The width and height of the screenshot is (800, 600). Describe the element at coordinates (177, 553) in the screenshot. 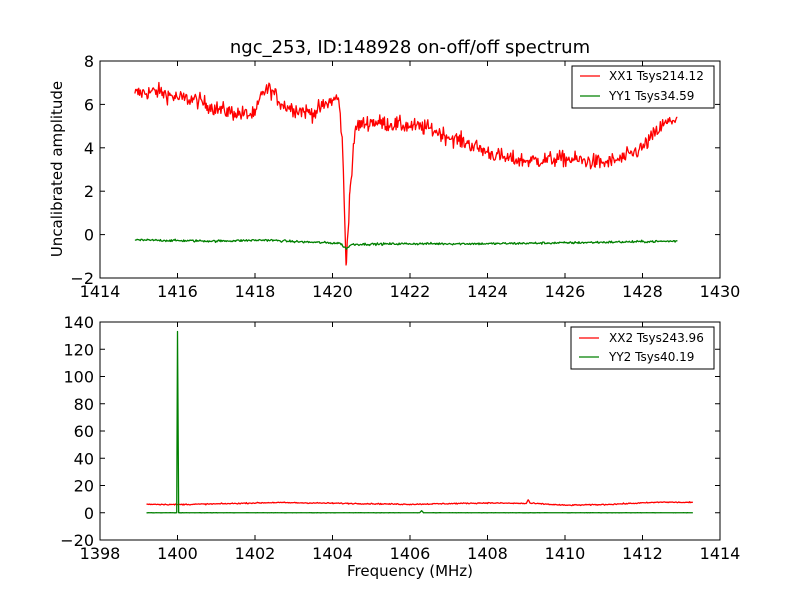

I see `x-tick-label: 1400` at that location.